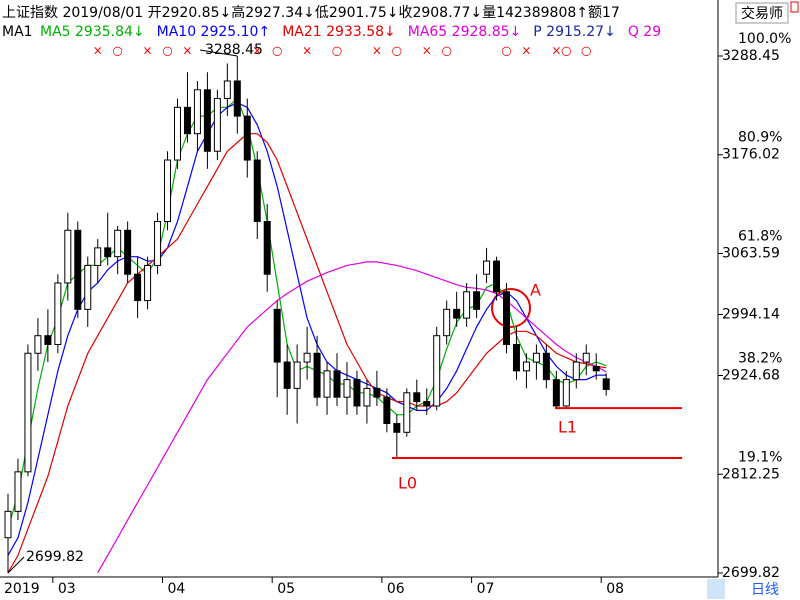 This screenshot has height=600, width=800. I want to click on fib-label: 100.0%, so click(764, 39).